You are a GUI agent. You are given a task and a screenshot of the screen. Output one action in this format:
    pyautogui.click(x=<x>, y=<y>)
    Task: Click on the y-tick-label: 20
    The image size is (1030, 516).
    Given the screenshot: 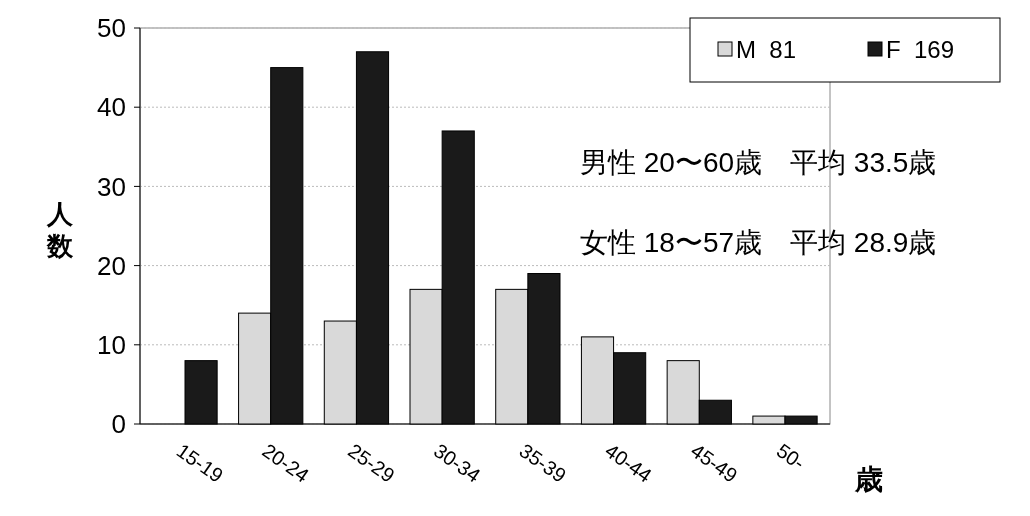 What is the action you would take?
    pyautogui.click(x=111, y=265)
    